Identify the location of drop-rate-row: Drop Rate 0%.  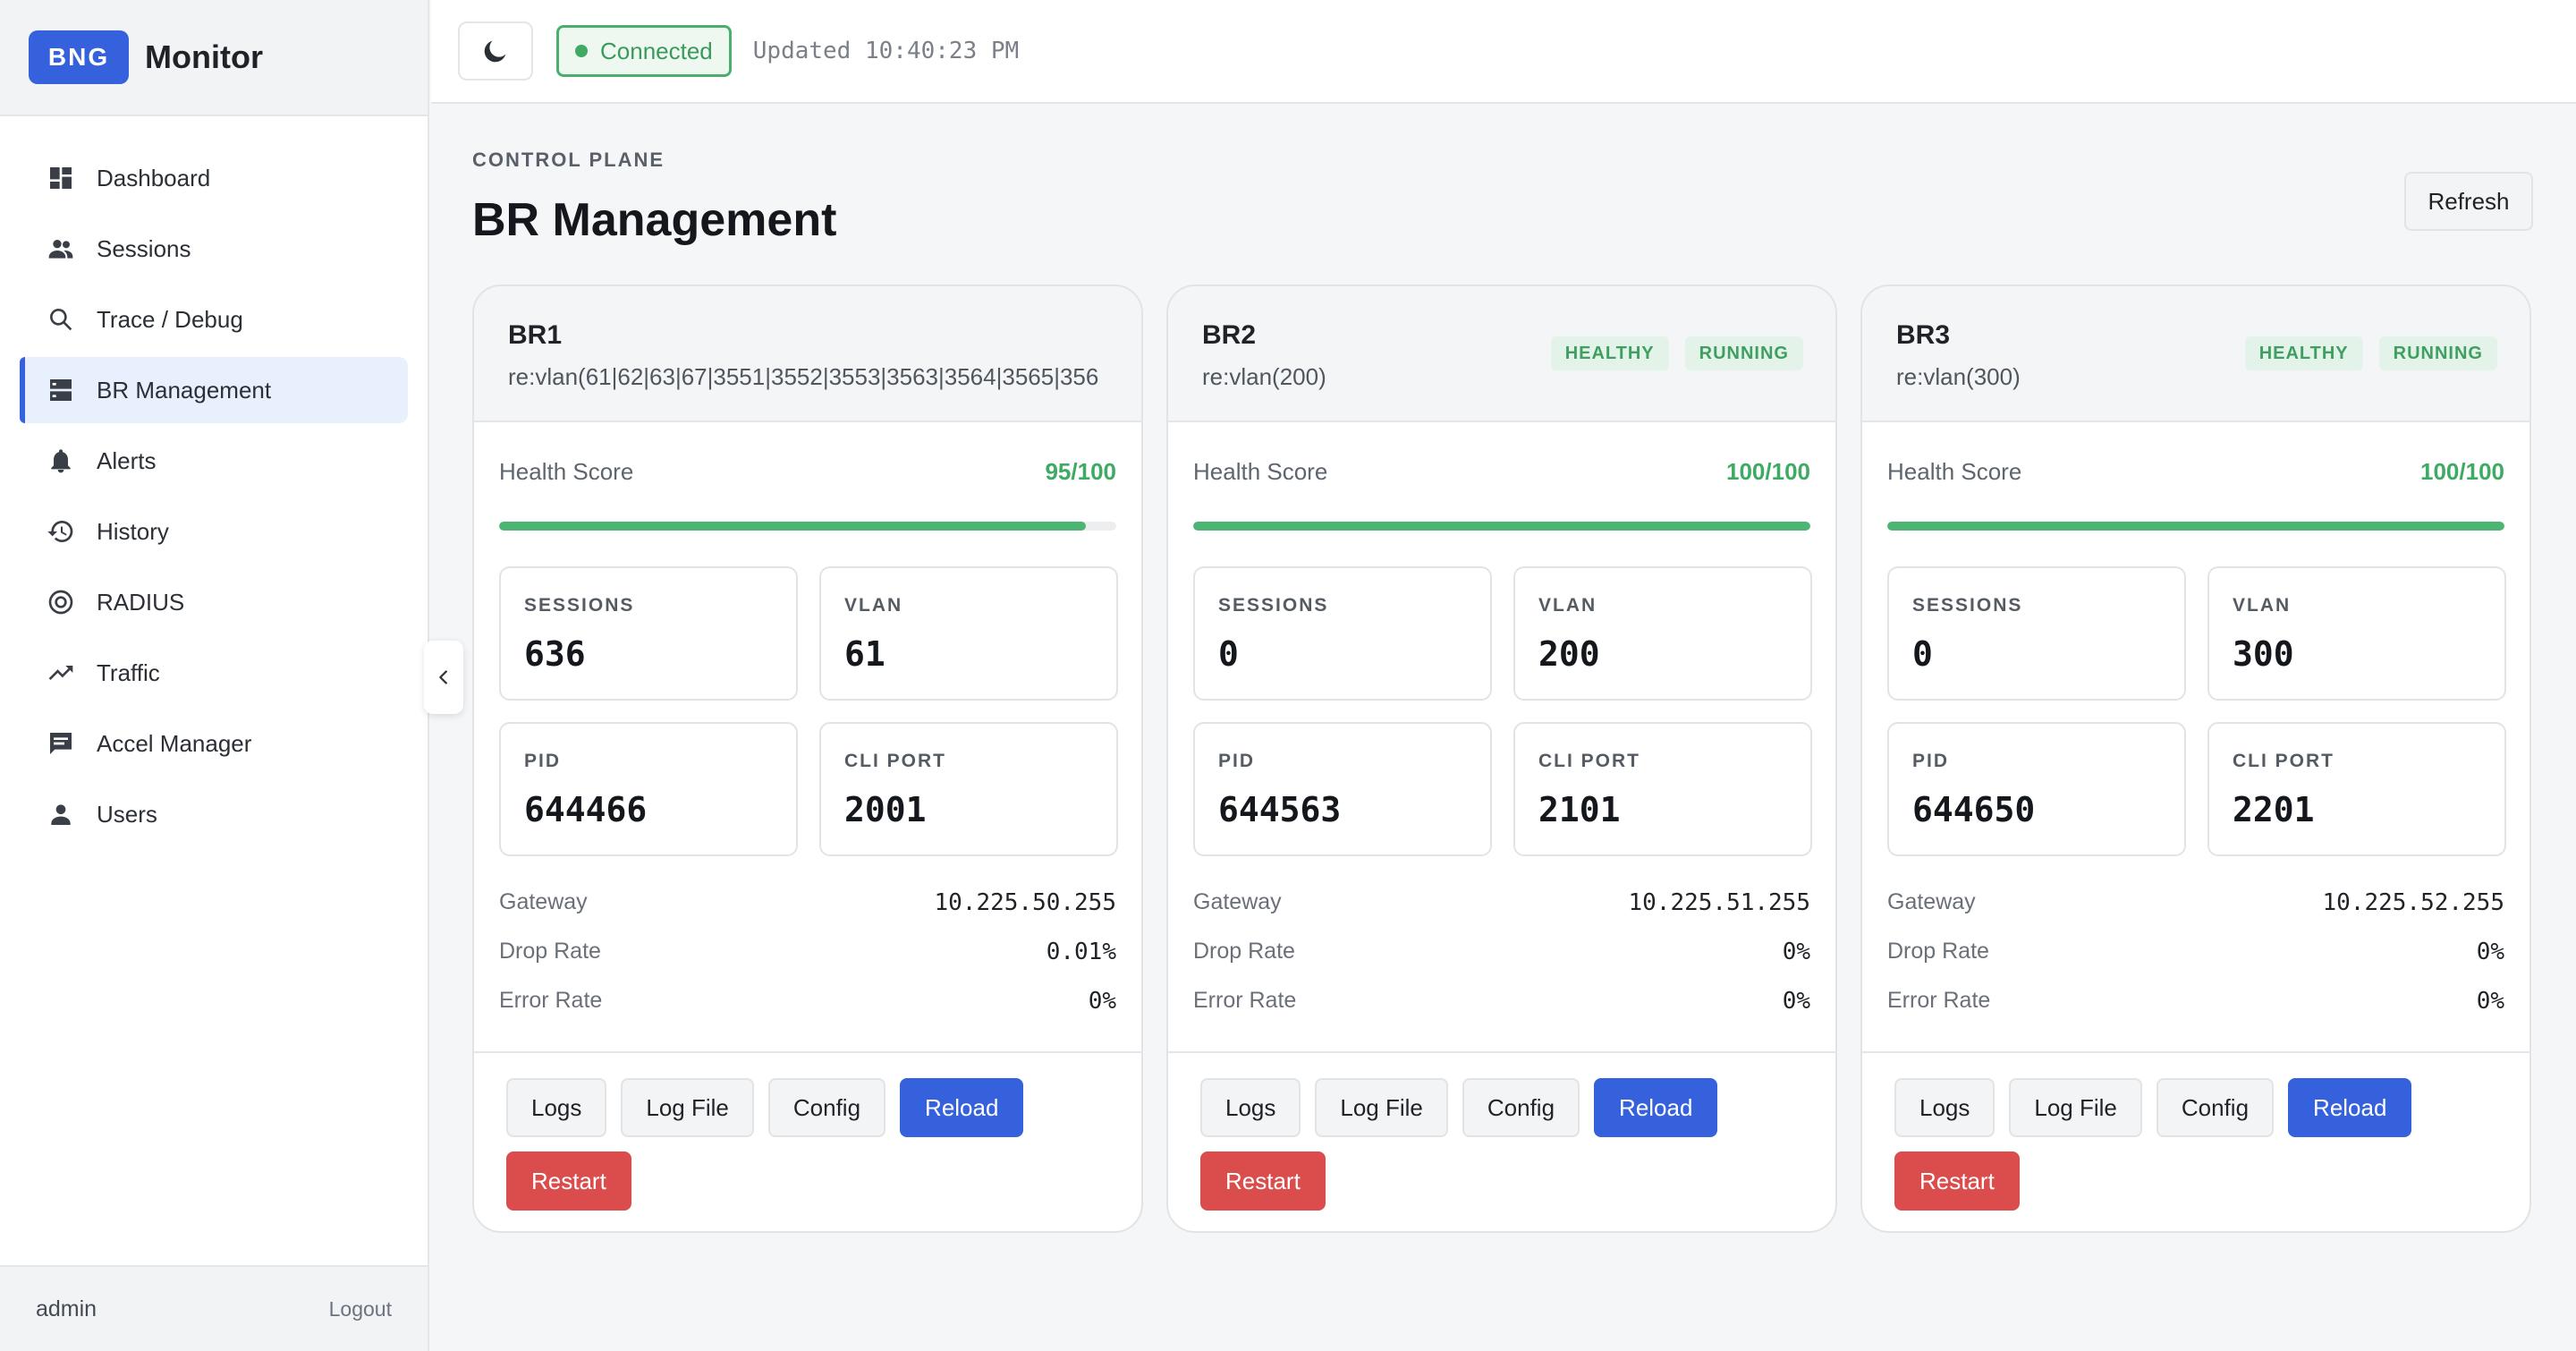
(1501, 952).